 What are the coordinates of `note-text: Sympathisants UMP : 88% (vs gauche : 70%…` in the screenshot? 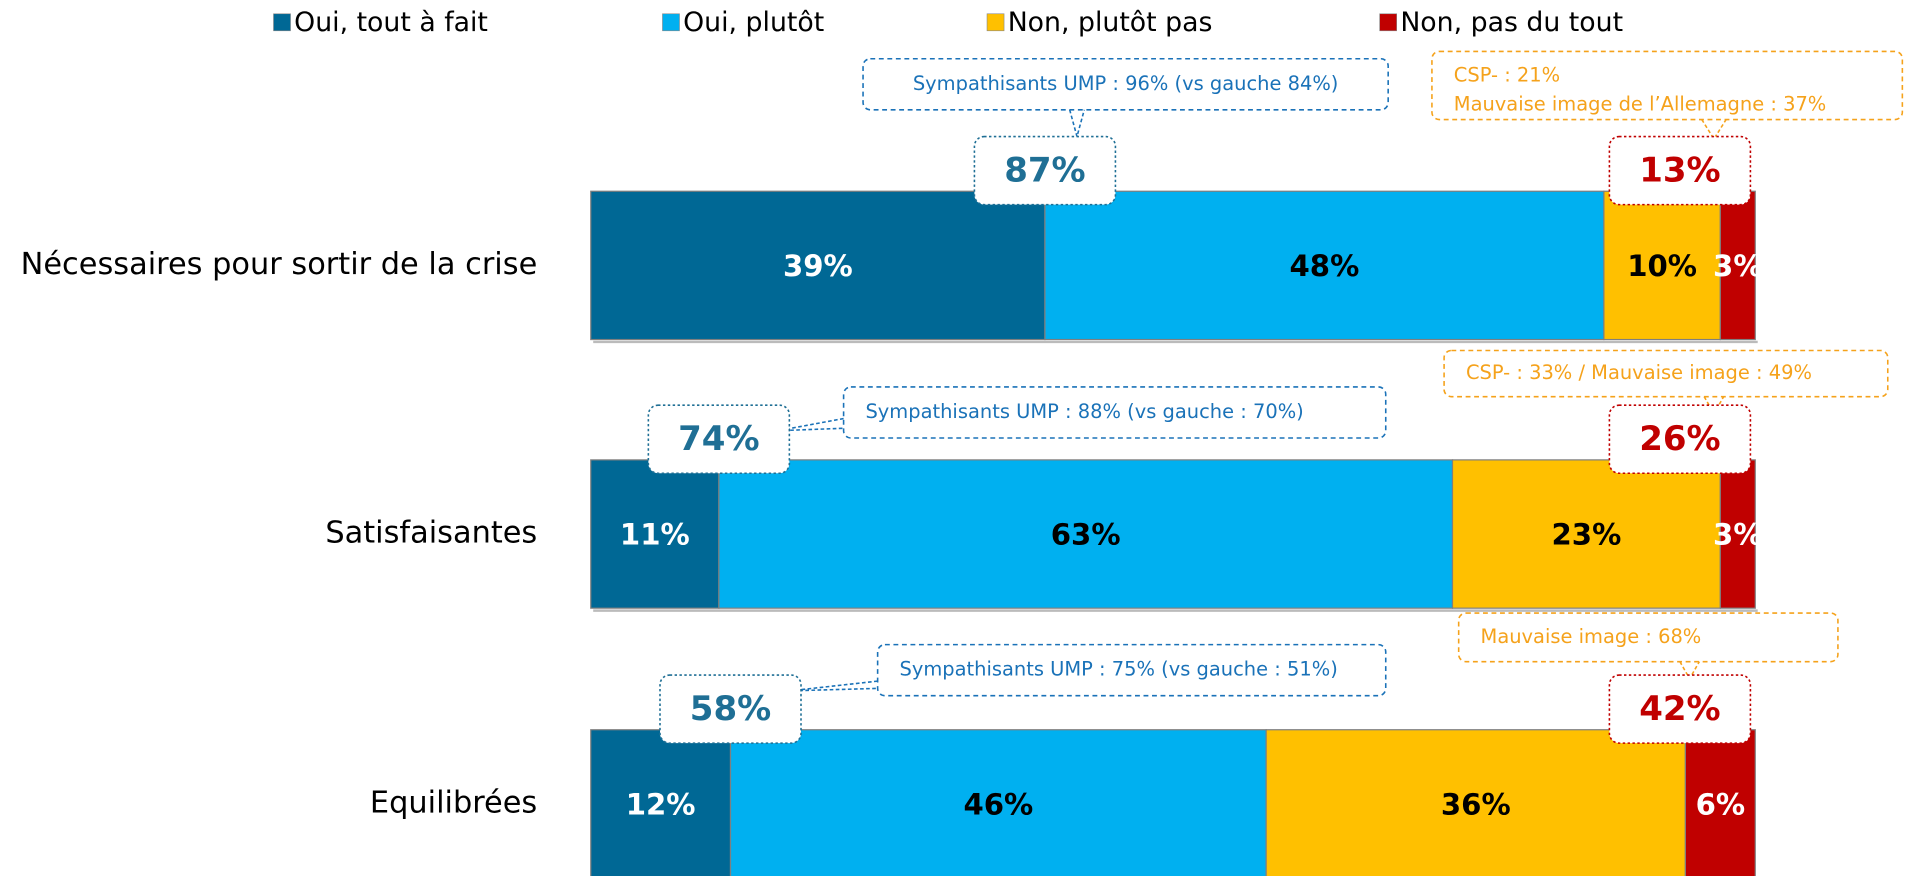 It's located at (1084, 411).